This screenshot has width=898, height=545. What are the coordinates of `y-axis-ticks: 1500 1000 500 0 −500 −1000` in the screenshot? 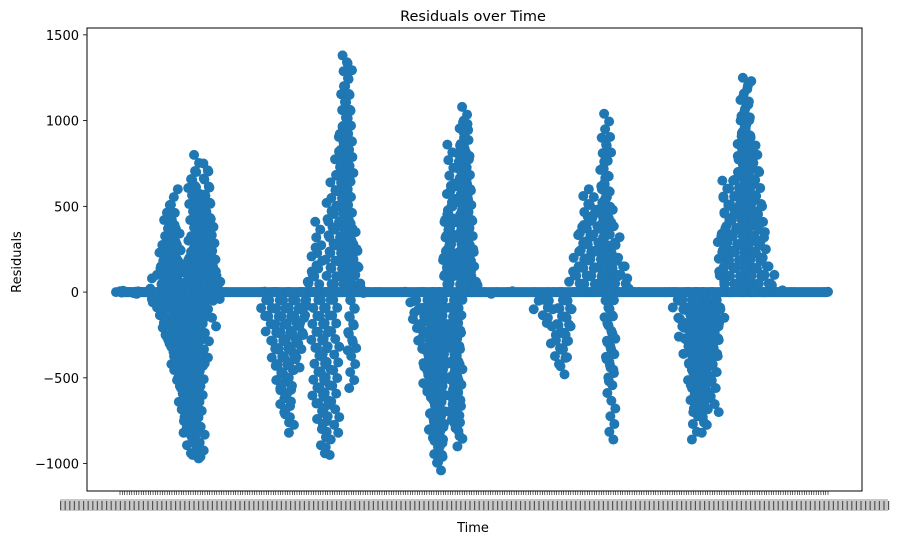 It's located at (61, 251).